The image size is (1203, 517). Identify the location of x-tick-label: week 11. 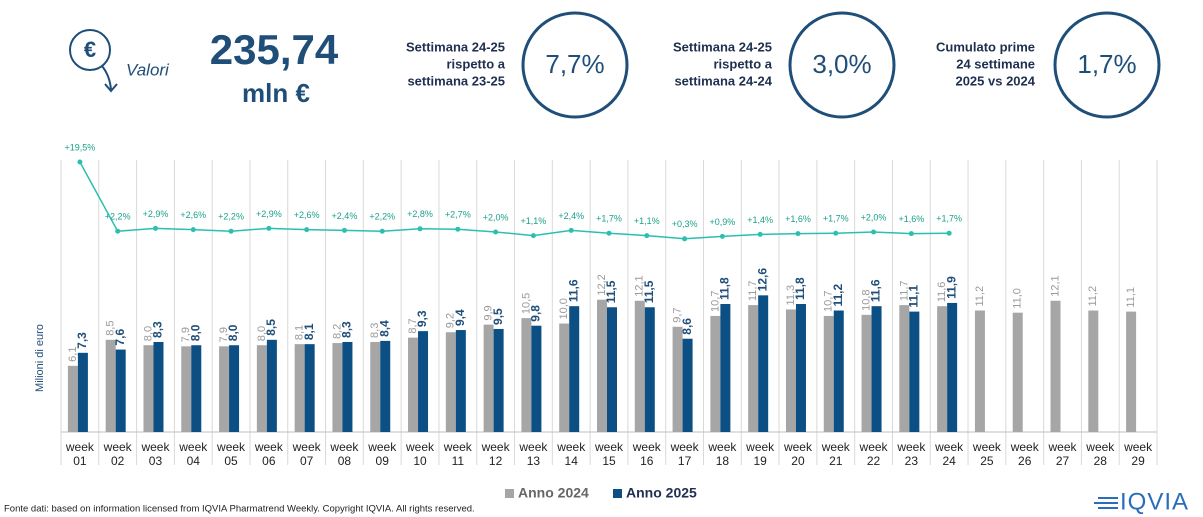
(457, 454).